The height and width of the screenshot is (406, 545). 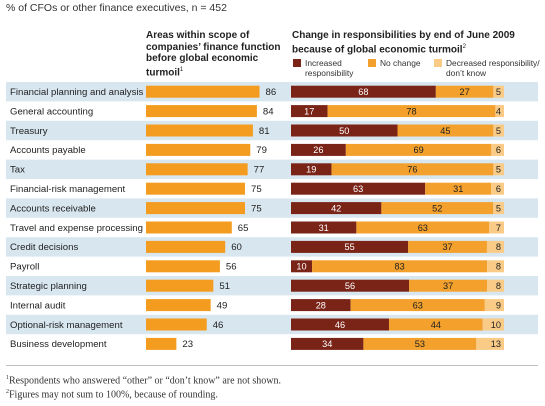 What do you see at coordinates (77, 92) in the screenshot?
I see `category-label: Financial planning and analysis` at bounding box center [77, 92].